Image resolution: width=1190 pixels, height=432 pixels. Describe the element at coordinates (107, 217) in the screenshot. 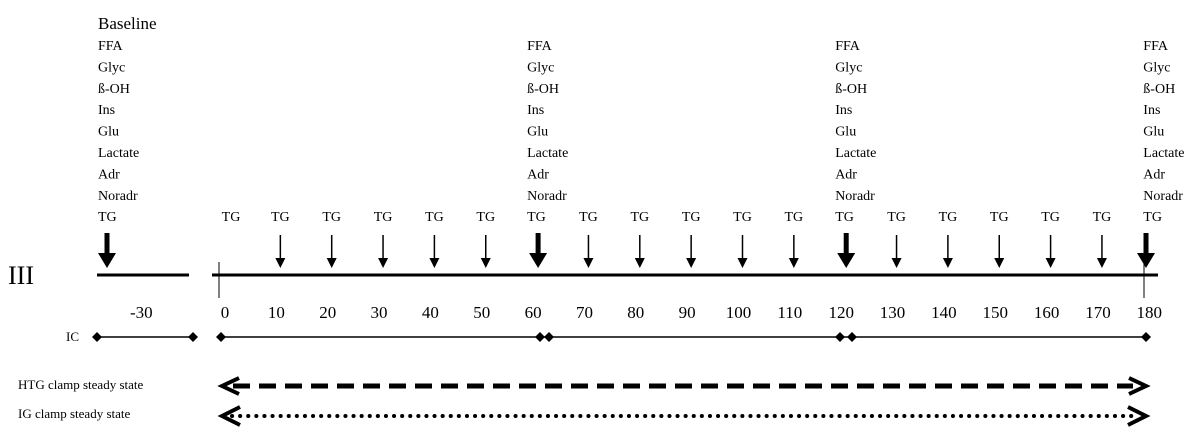

I see `baseline-measure: TG` at that location.